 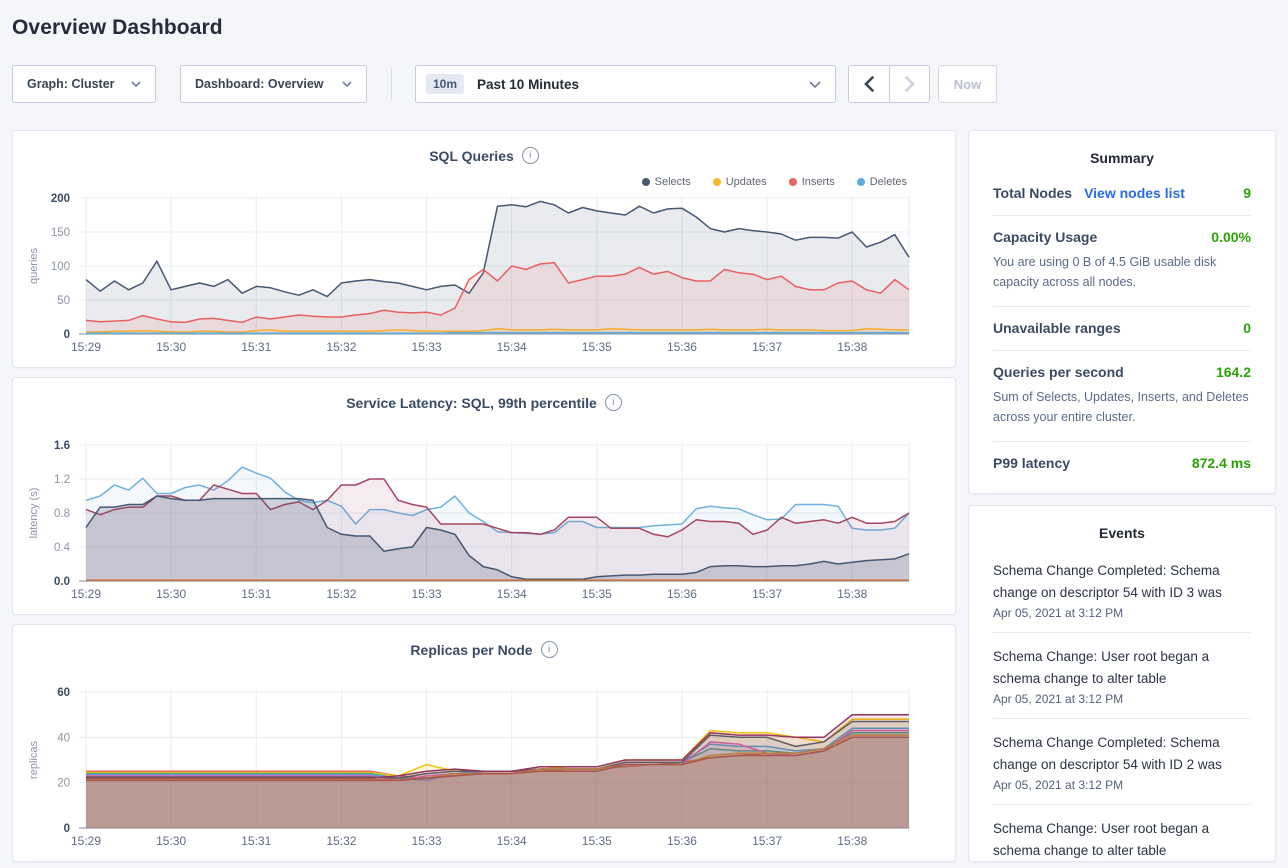 I want to click on svg-text: replicas, so click(x=34, y=760).